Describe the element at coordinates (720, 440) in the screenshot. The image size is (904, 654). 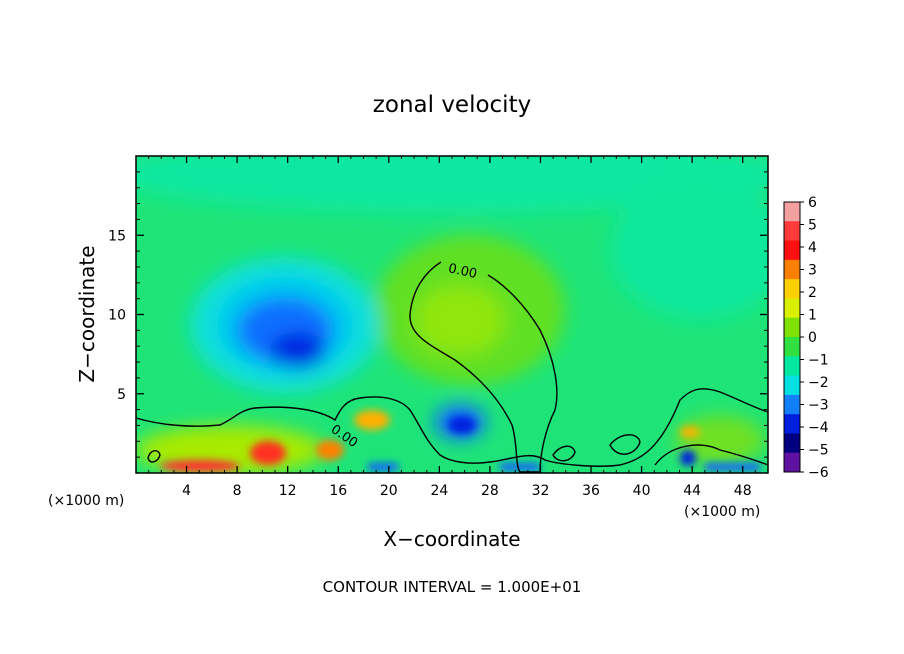
I see `lower-positive-right` at that location.